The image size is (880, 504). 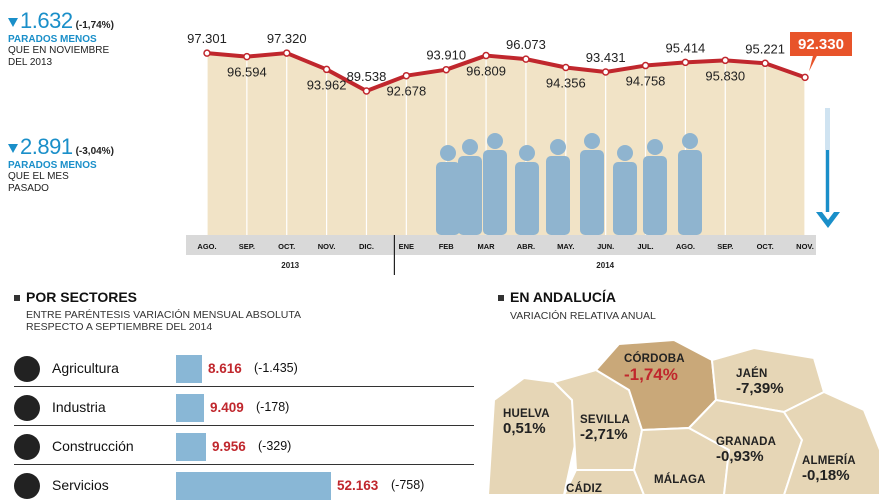 I want to click on sector-row: Agricultura 8.616 (-1.435), so click(x=244, y=369).